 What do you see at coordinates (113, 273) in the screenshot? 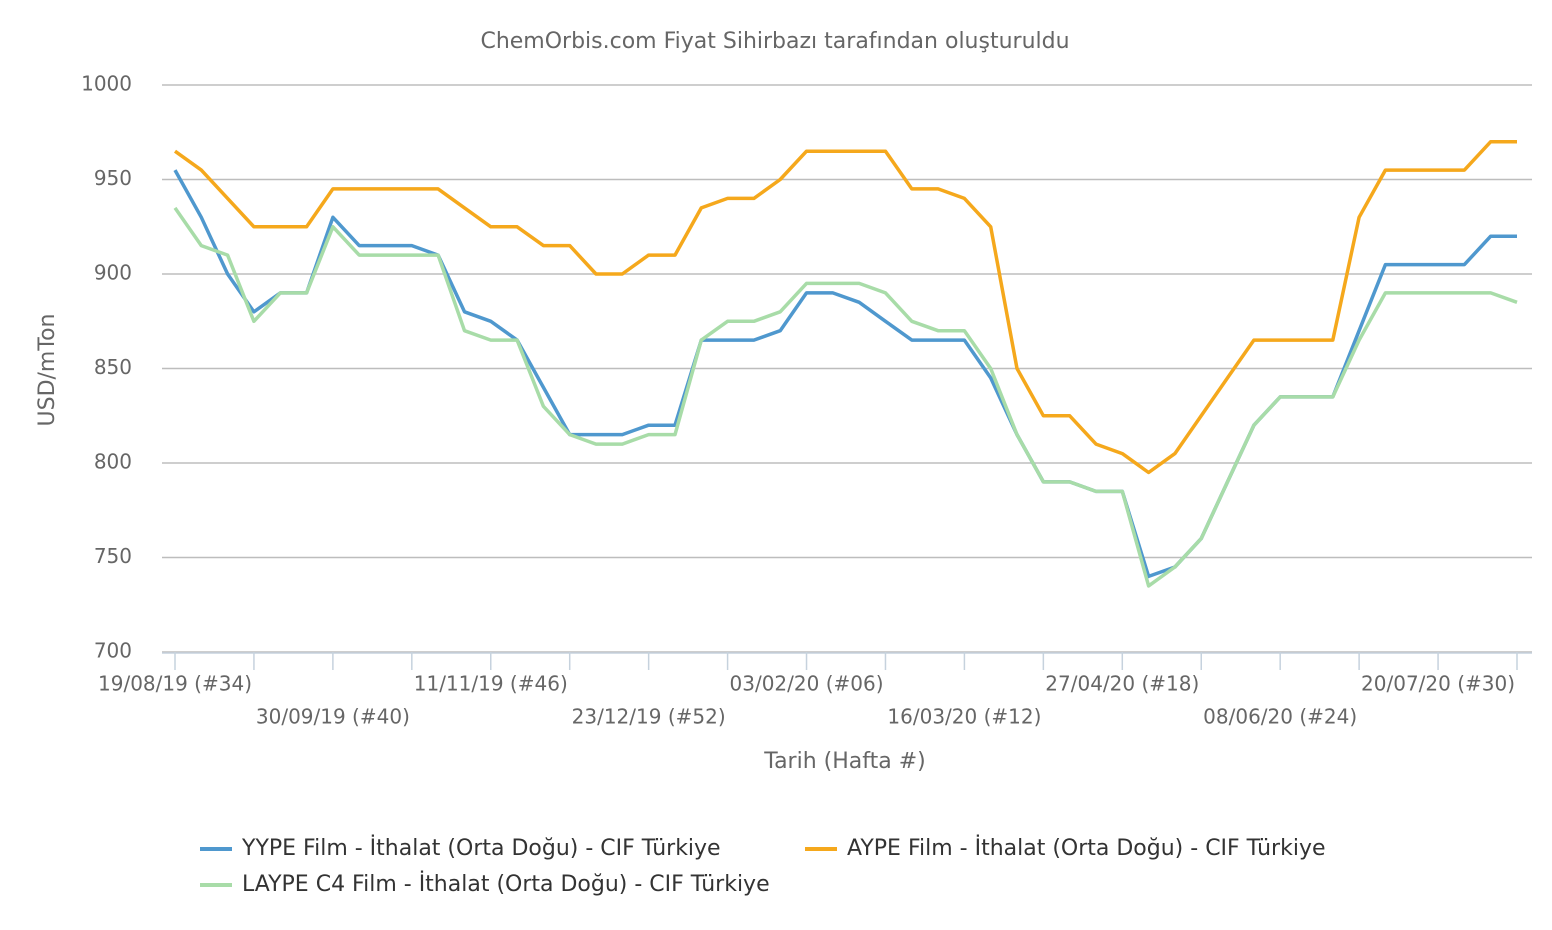
I see `y-tick-label: 900` at bounding box center [113, 273].